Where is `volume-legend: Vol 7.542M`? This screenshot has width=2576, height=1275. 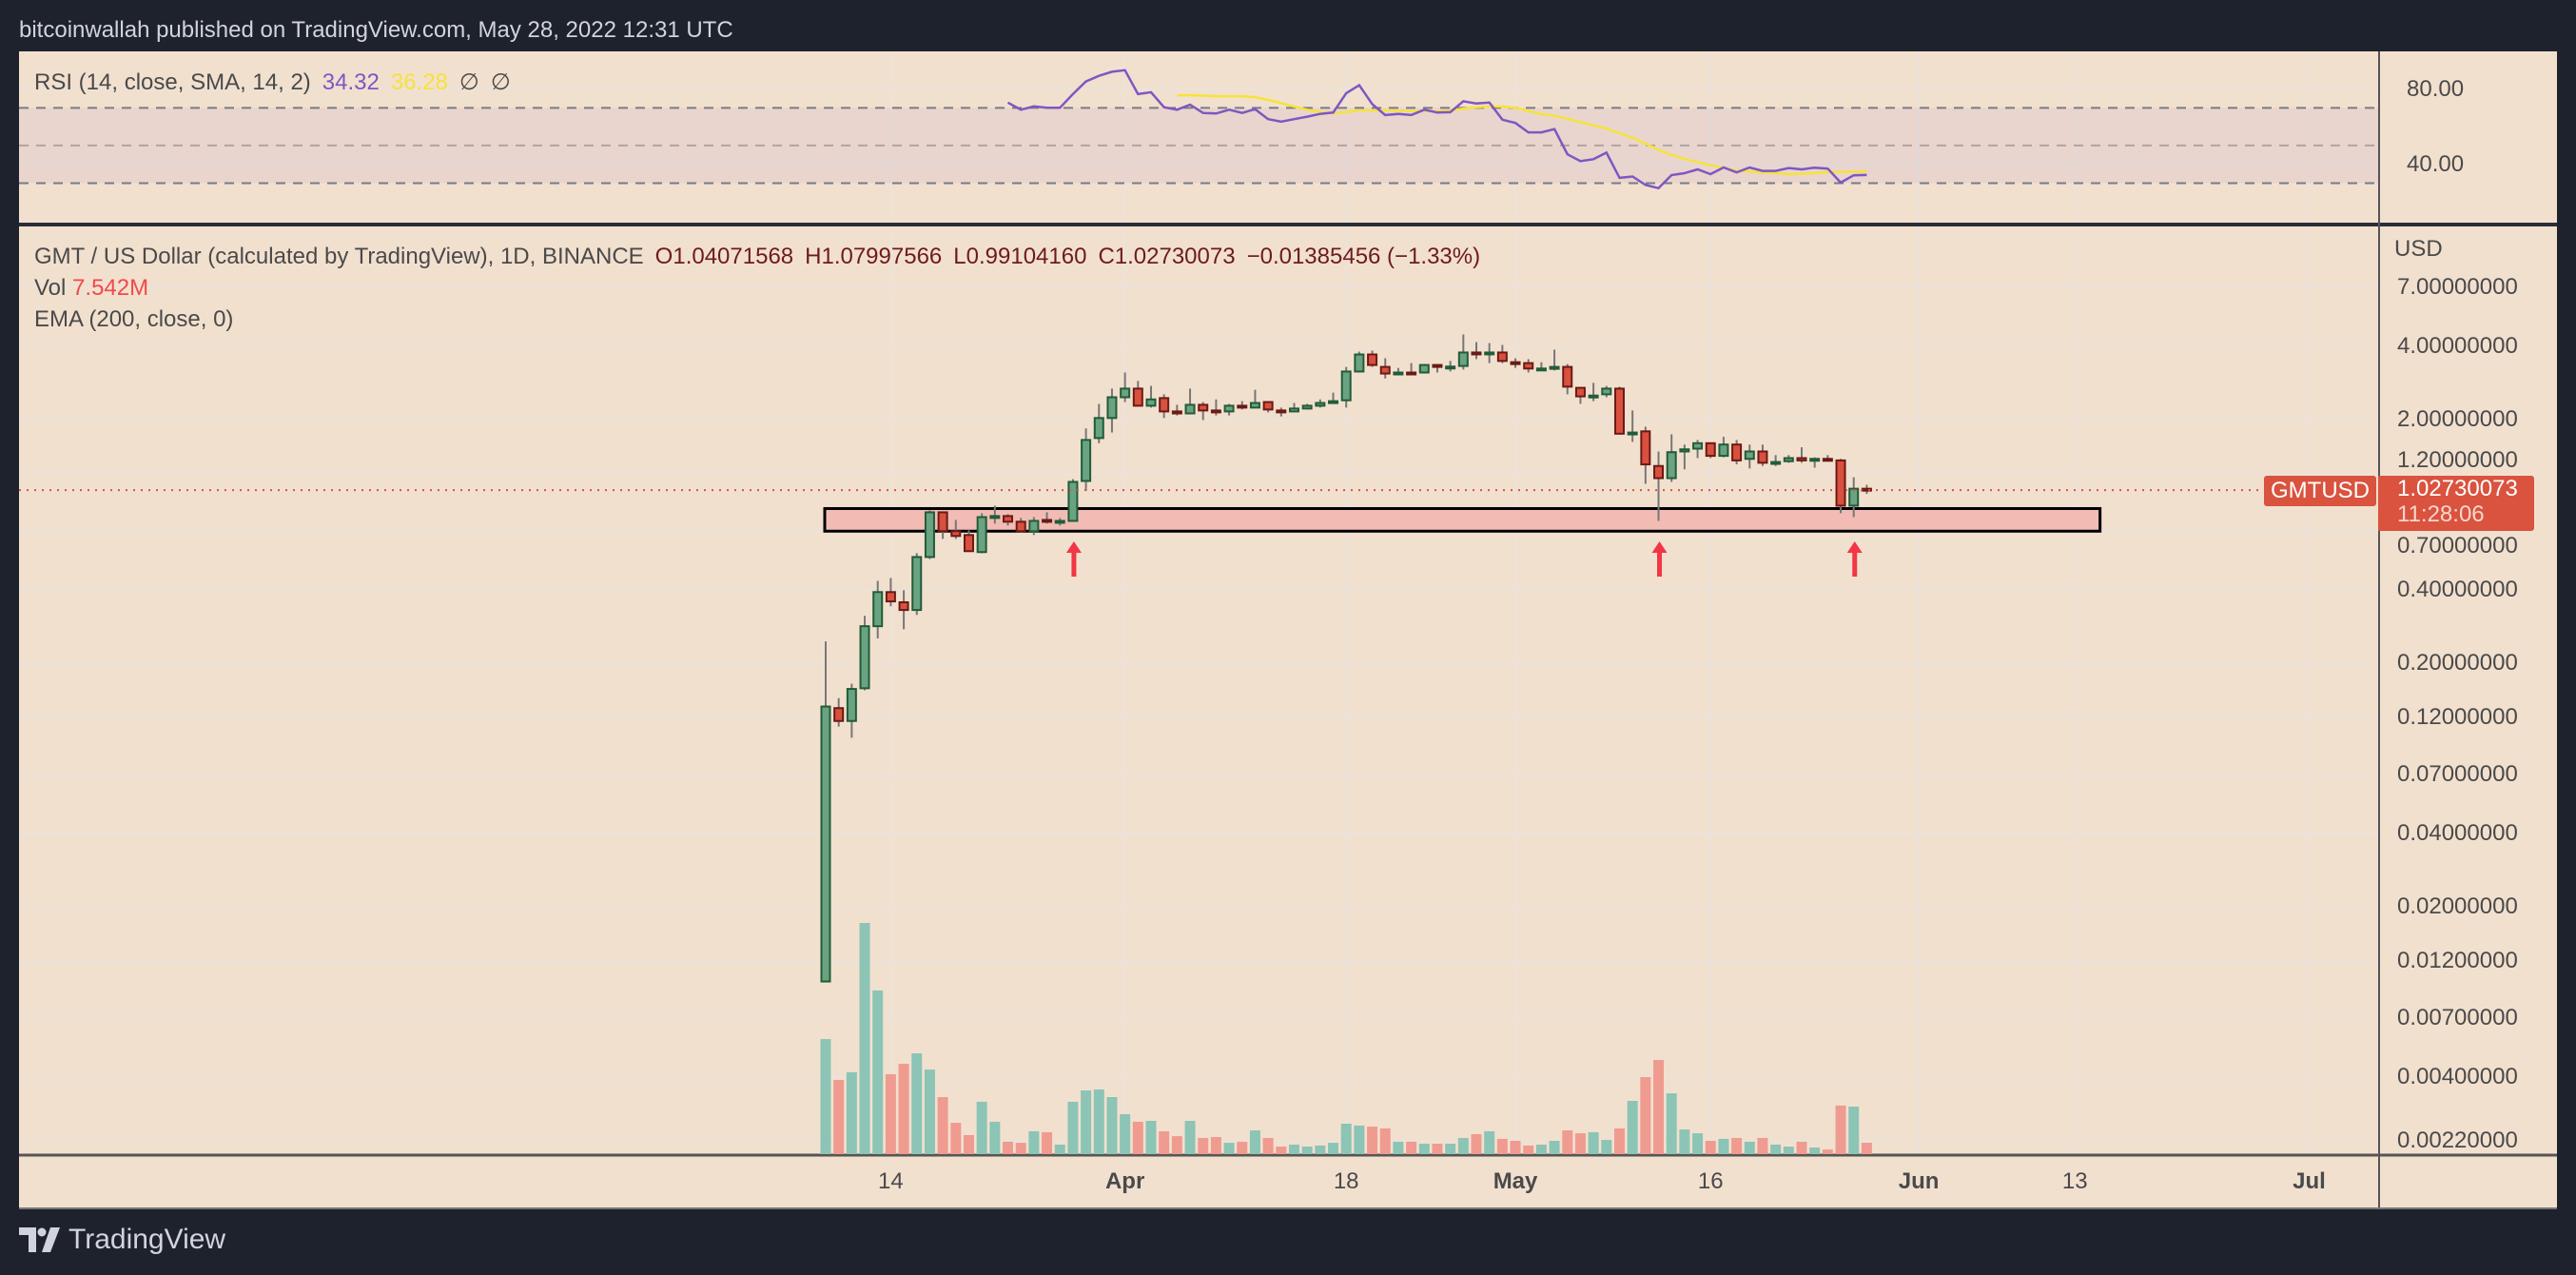
volume-legend: Vol 7.542M is located at coordinates (91, 289).